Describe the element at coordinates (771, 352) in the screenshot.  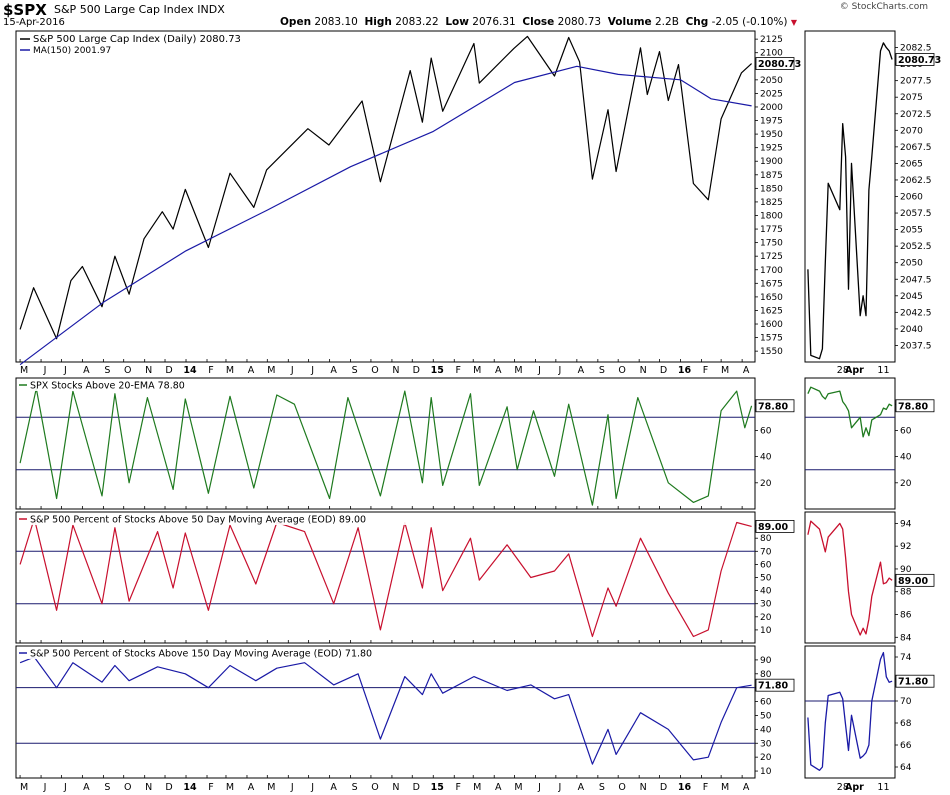
I see `y-tick-label: 1550` at that location.